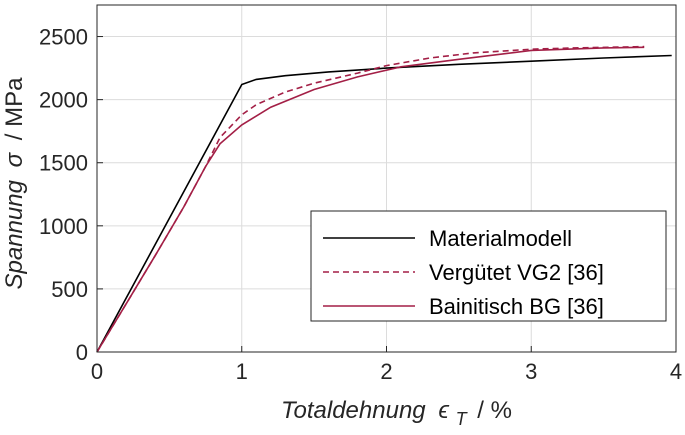 The height and width of the screenshot is (435, 685). What do you see at coordinates (353, 410) in the screenshot?
I see `x-axis-label-main: Totaldehnung` at bounding box center [353, 410].